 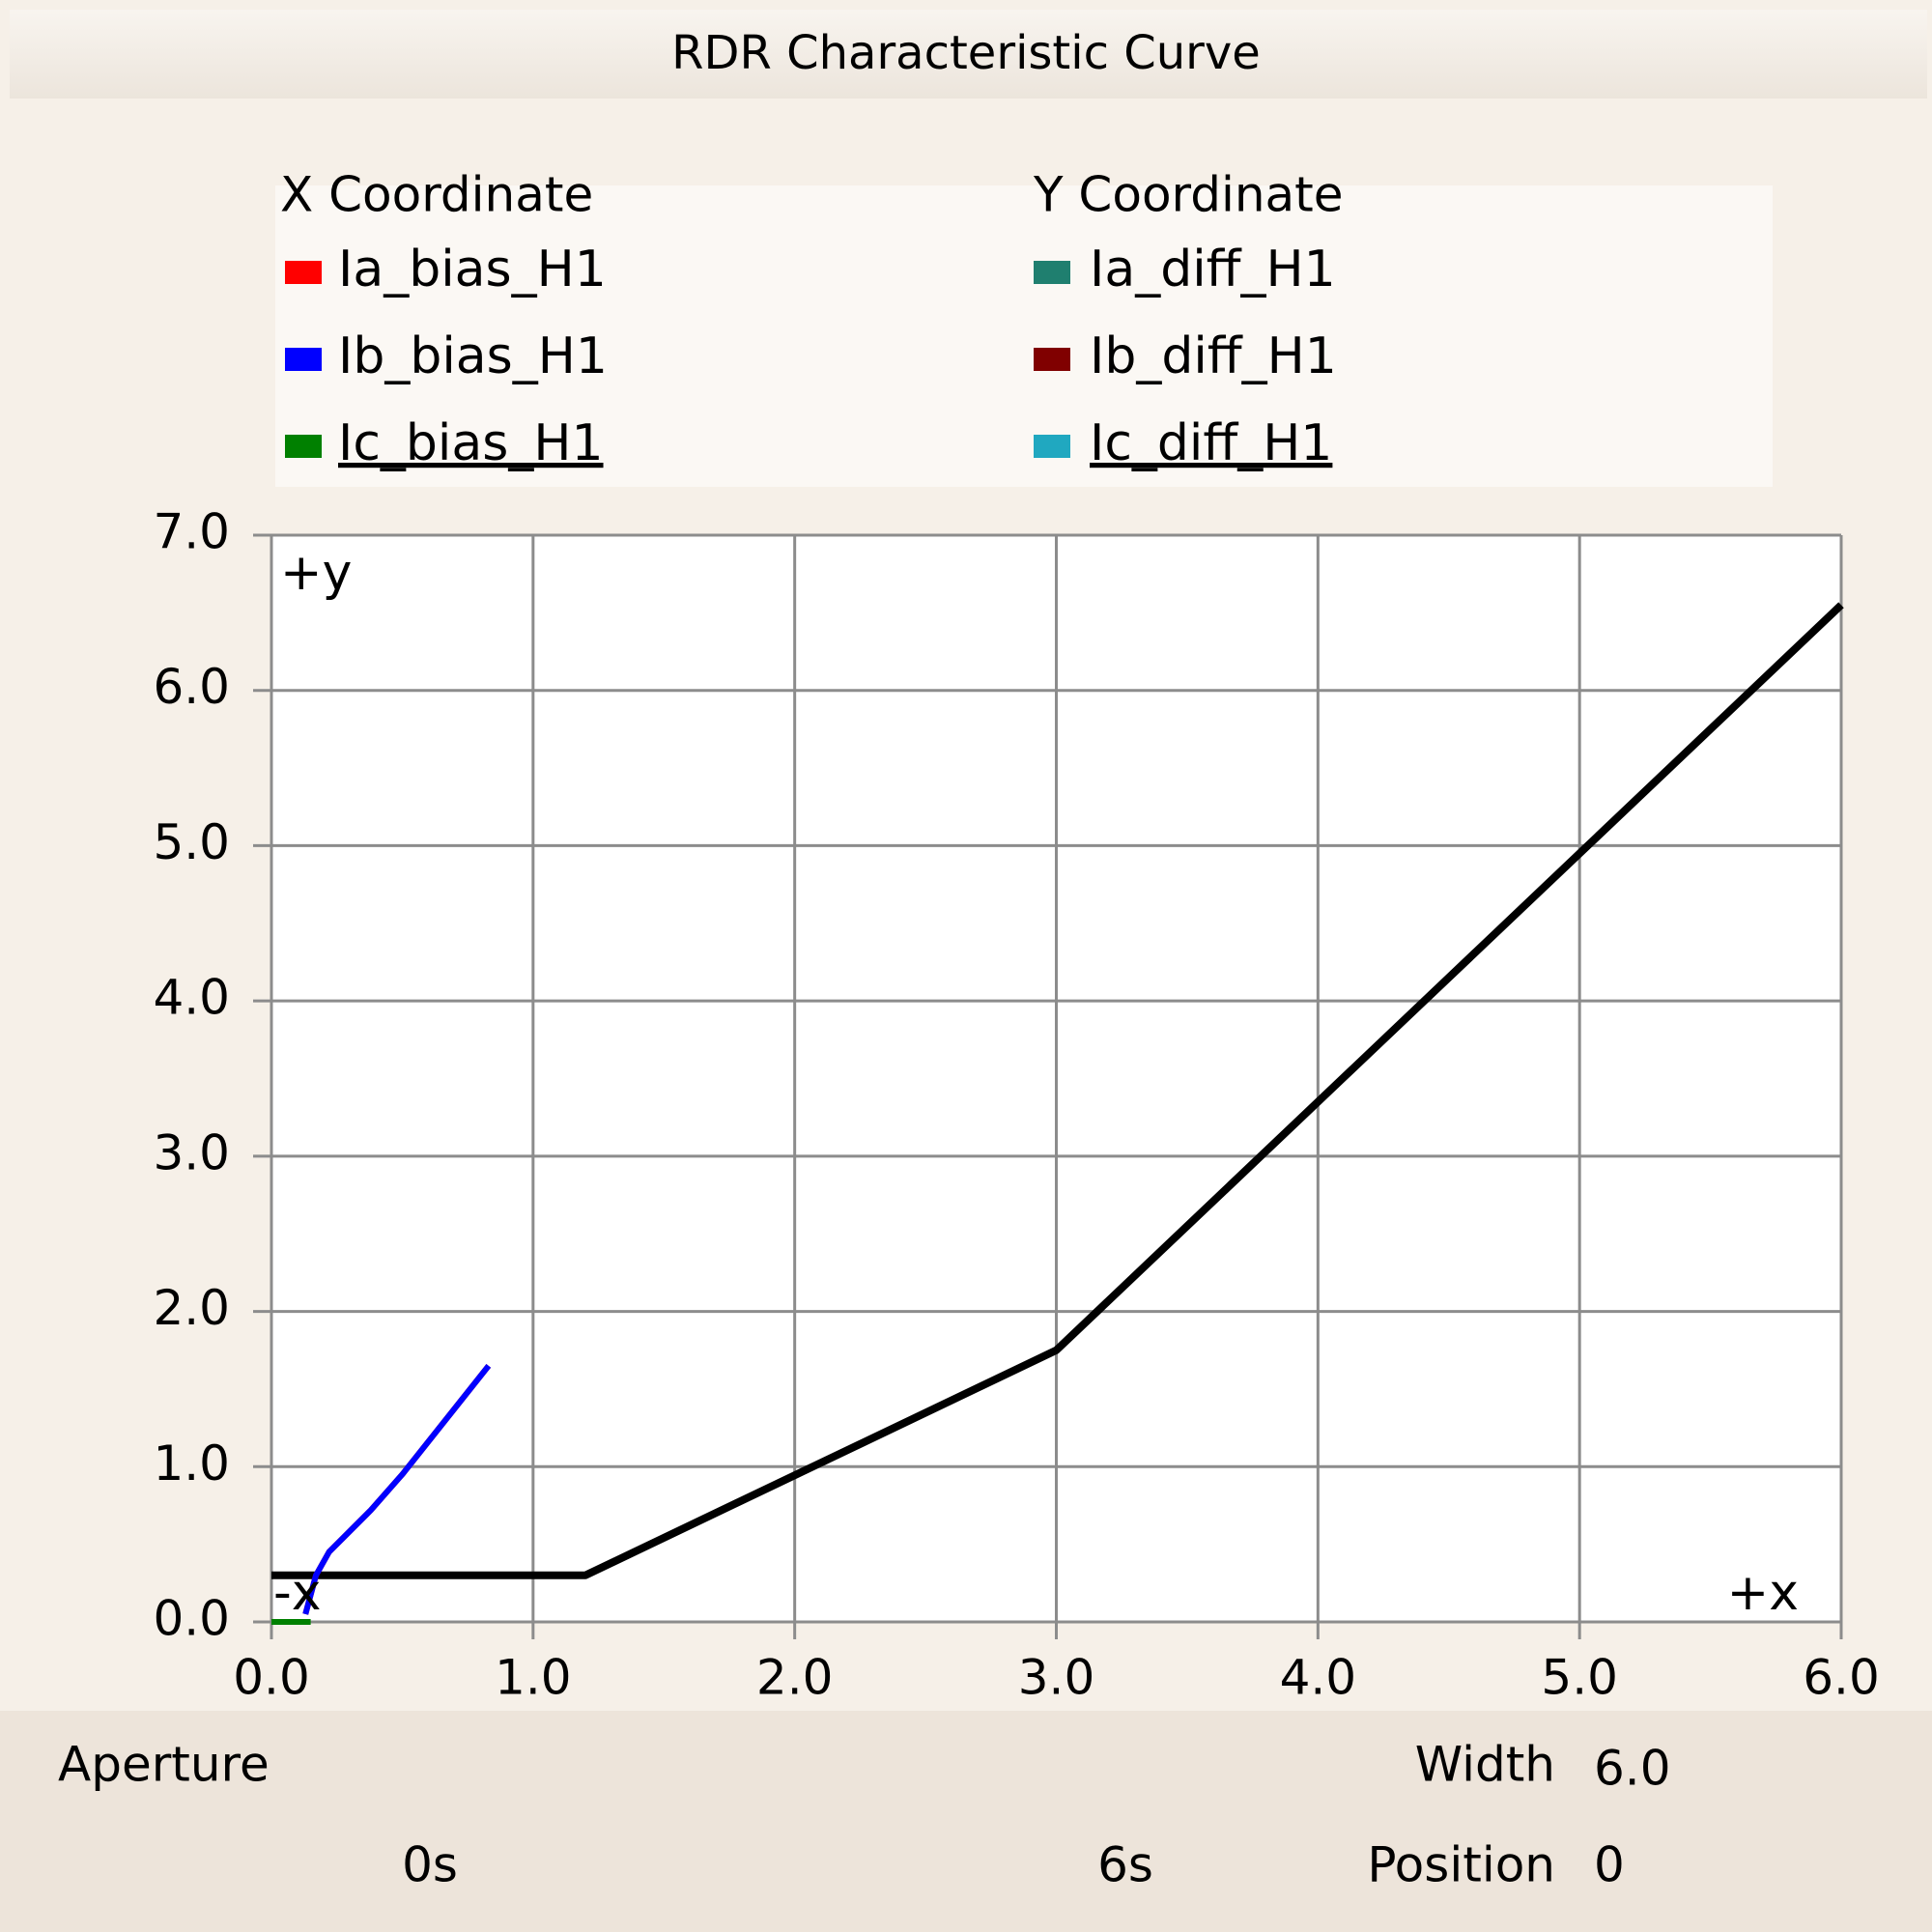 What do you see at coordinates (1056, 1678) in the screenshot?
I see `x-tick-label: 3.0` at bounding box center [1056, 1678].